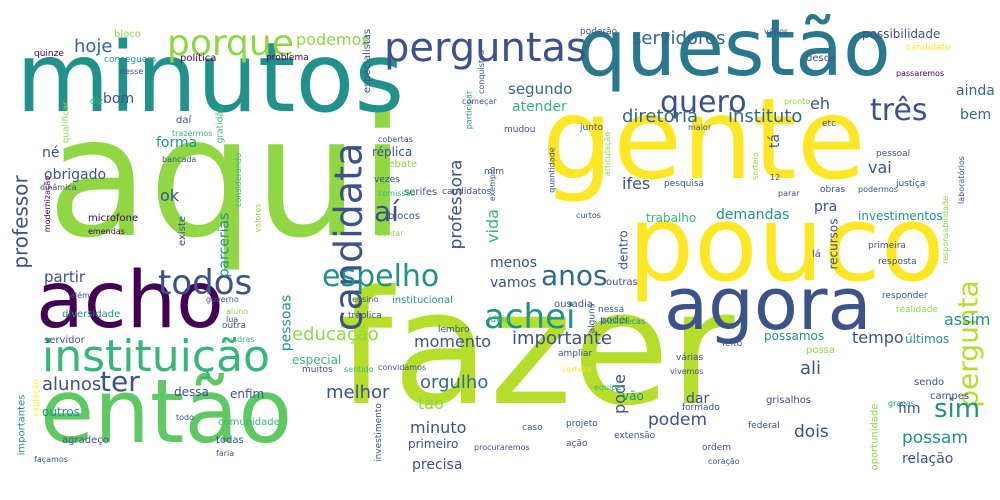 The width and height of the screenshot is (1000, 500). Describe the element at coordinates (20, 222) in the screenshot. I see `word-professor: professor` at that location.